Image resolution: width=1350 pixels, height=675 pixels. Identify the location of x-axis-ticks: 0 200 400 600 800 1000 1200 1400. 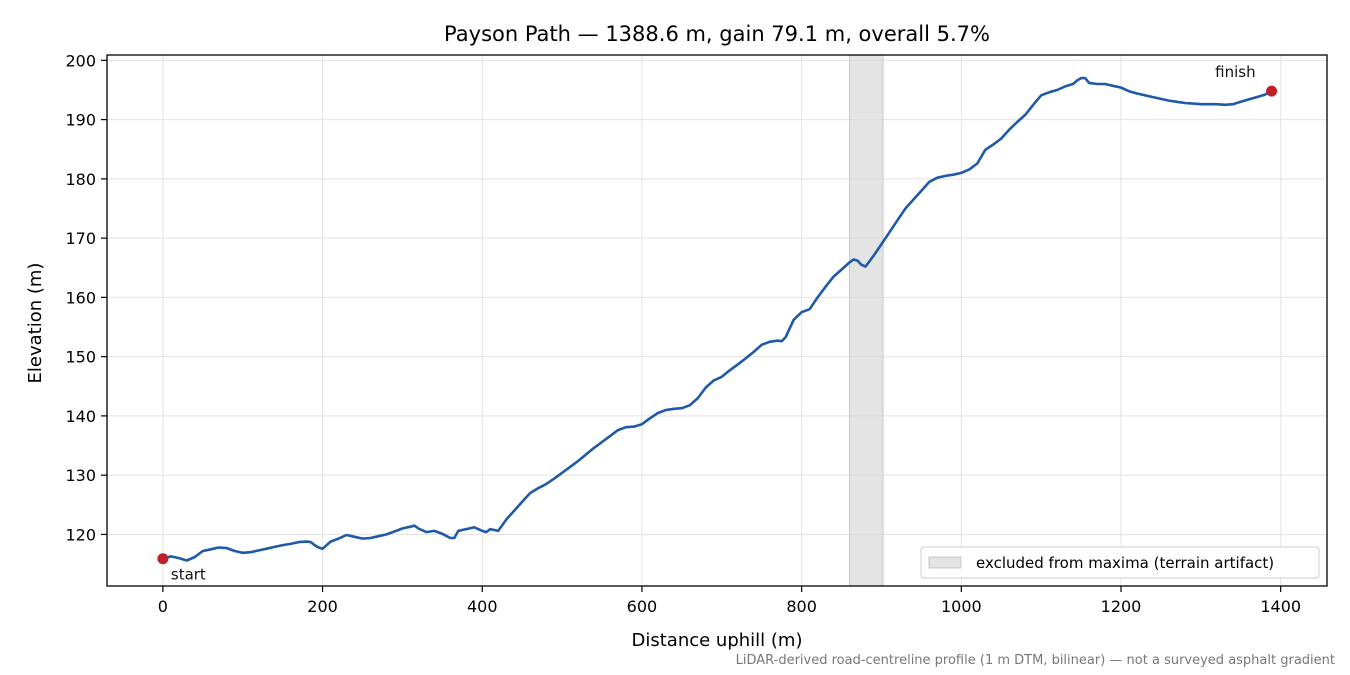
(729, 601).